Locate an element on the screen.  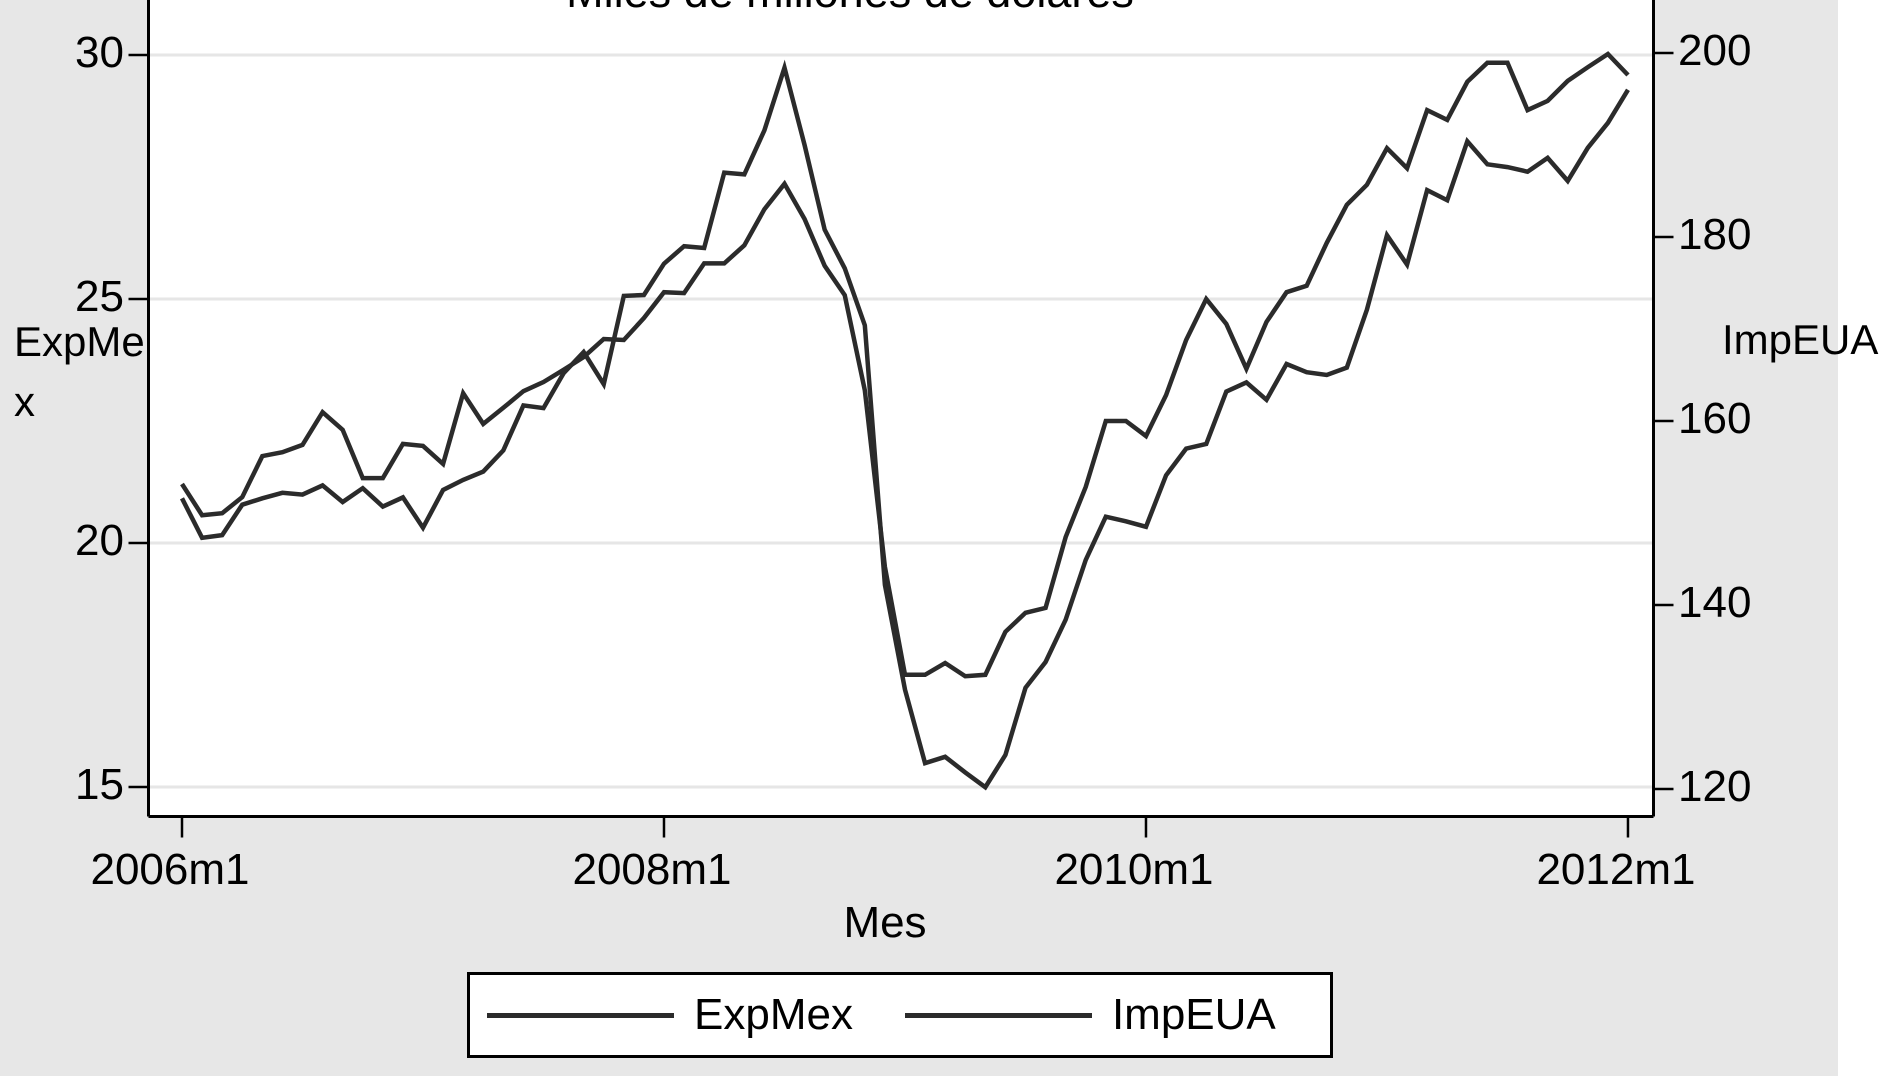
y-right-tick-label: 120 is located at coordinates (1715, 786).